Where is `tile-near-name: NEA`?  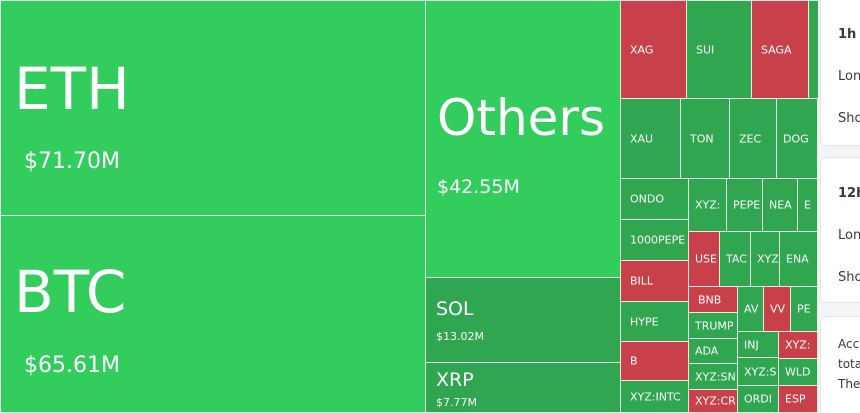 tile-near-name: NEA is located at coordinates (780, 205).